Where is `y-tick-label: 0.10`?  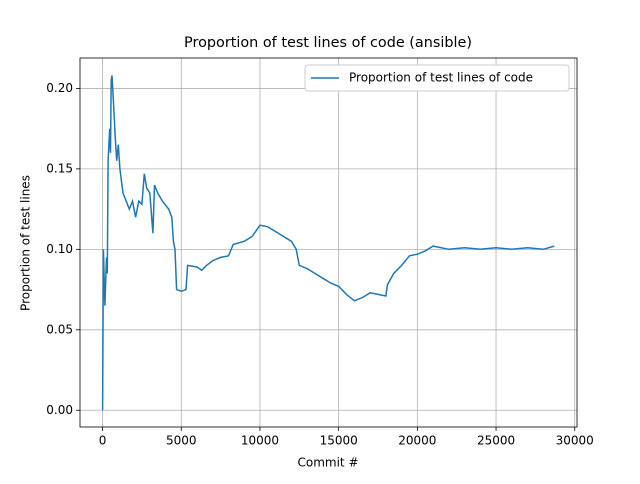 y-tick-label: 0.10 is located at coordinates (59, 249).